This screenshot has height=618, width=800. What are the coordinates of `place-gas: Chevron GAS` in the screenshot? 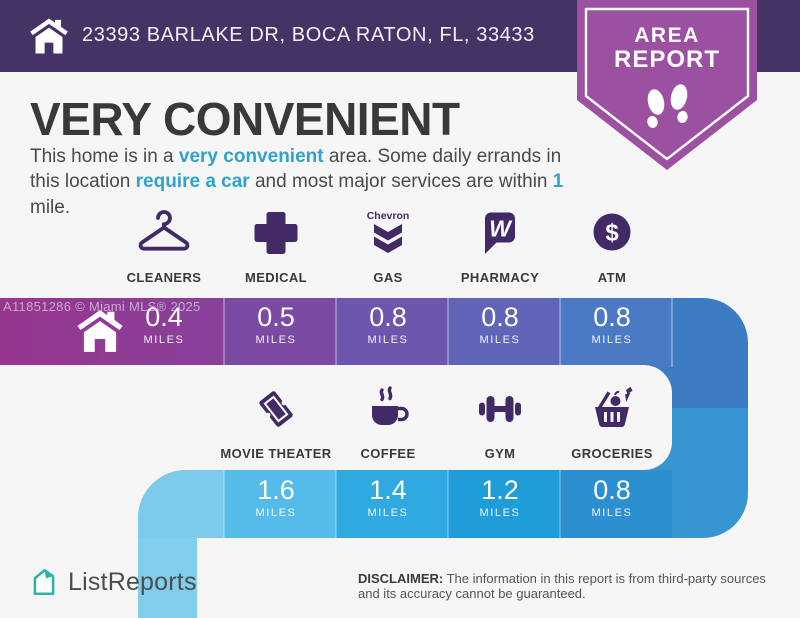 It's located at (388, 245).